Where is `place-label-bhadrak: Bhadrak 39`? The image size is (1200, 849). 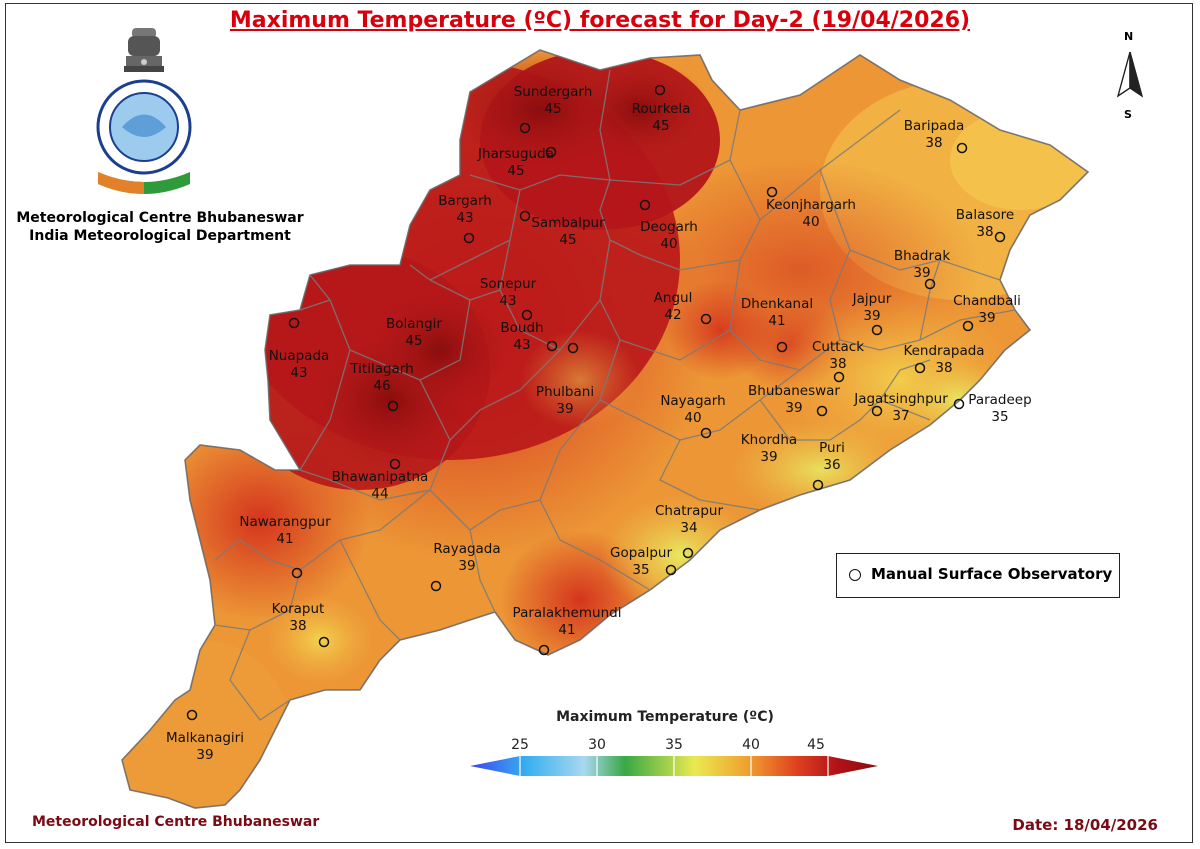
place-label-bhadrak: Bhadrak 39 is located at coordinates (922, 264).